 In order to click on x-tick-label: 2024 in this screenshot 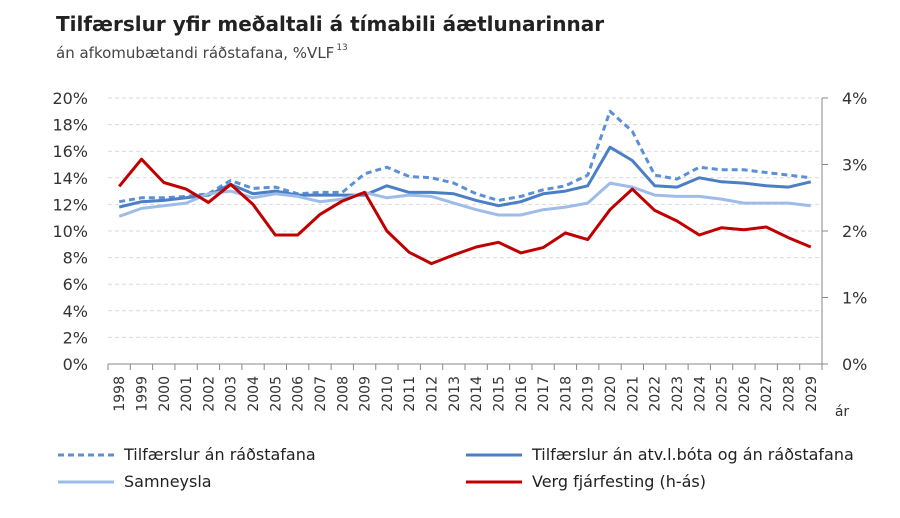, I will do `click(700, 394)`.